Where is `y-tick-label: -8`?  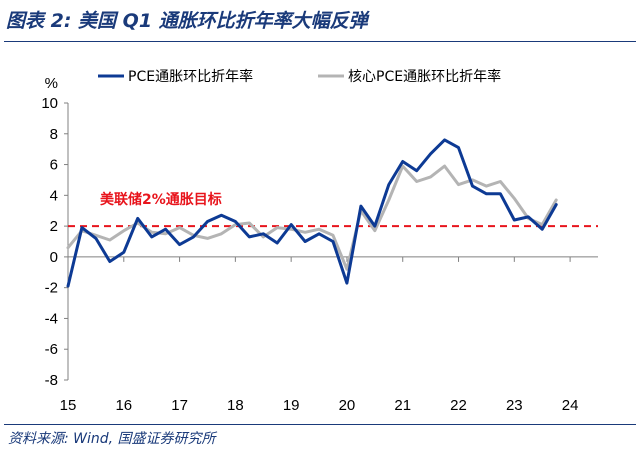 y-tick-label: -8 is located at coordinates (51, 380).